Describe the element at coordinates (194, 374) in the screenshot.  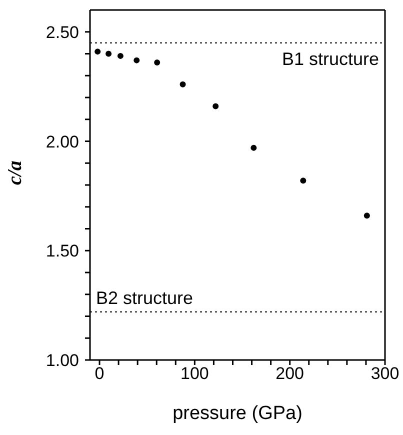
I see `x-tick-label: 100` at that location.